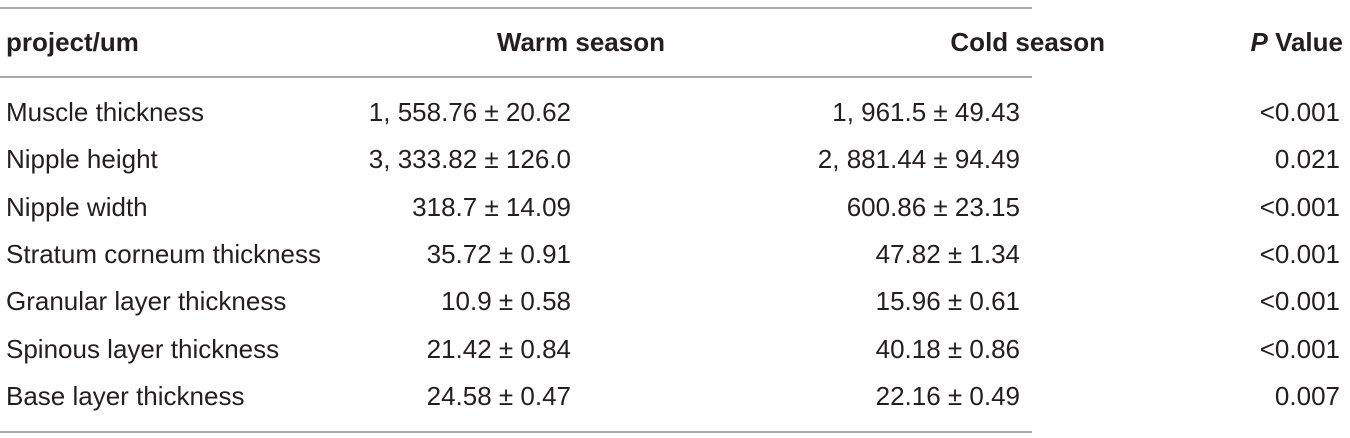 The image size is (1350, 438). Describe the element at coordinates (580, 42) in the screenshot. I see `header-cell: Warm season` at that location.